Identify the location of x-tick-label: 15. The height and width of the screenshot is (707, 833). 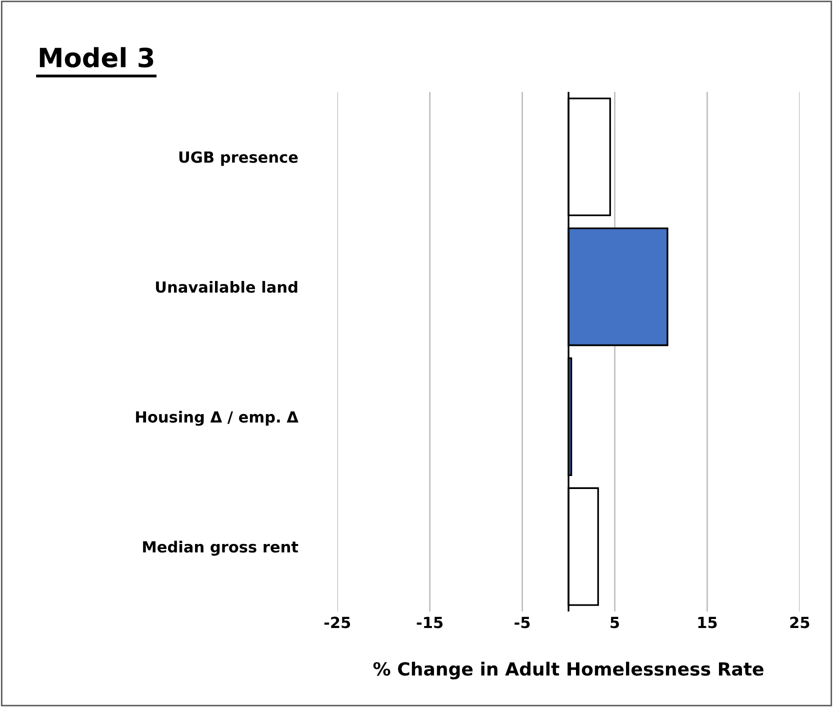
(707, 622).